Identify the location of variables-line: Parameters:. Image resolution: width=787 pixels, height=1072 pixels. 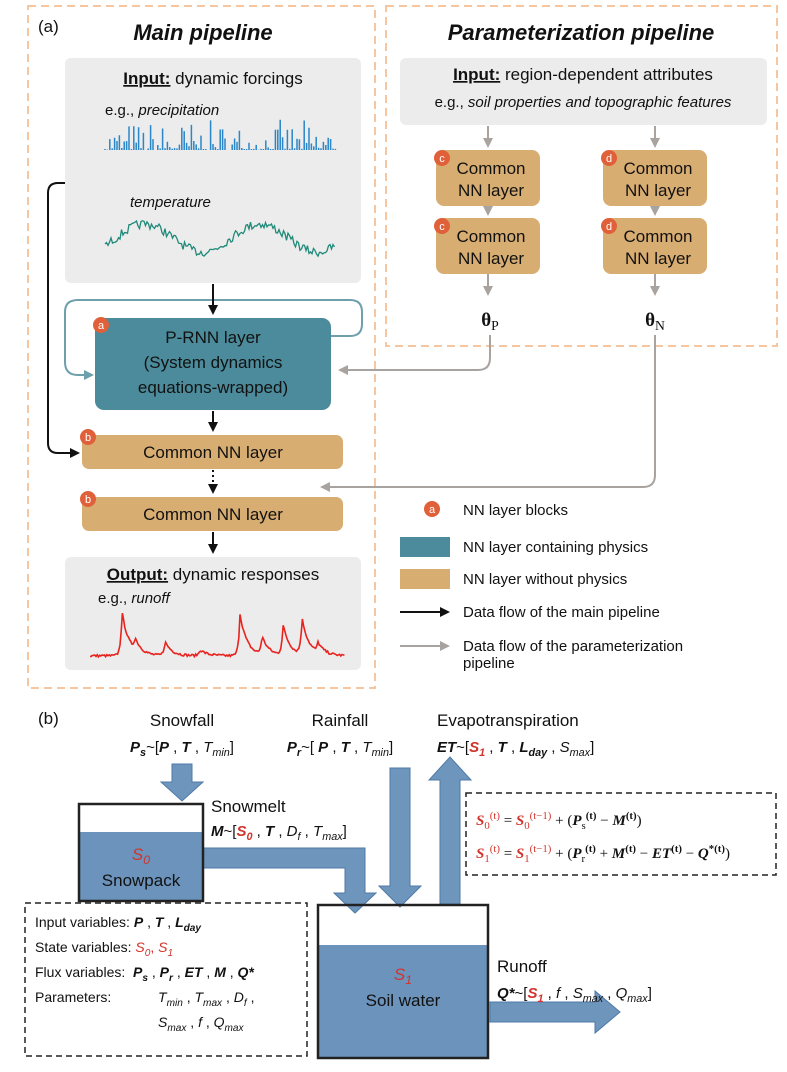
(73, 997).